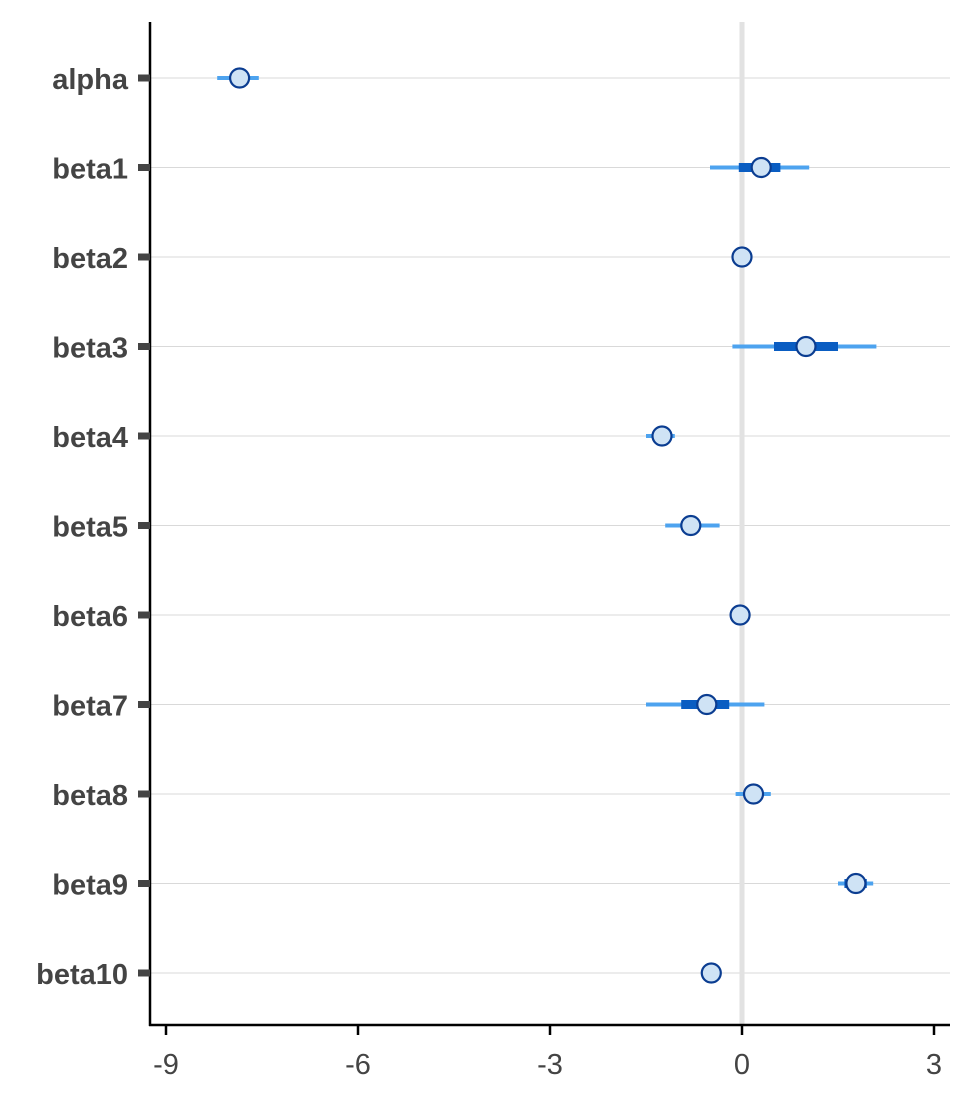 Image resolution: width=975 pixels, height=1107 pixels. What do you see at coordinates (707, 704) in the screenshot?
I see `median-point-beta7` at bounding box center [707, 704].